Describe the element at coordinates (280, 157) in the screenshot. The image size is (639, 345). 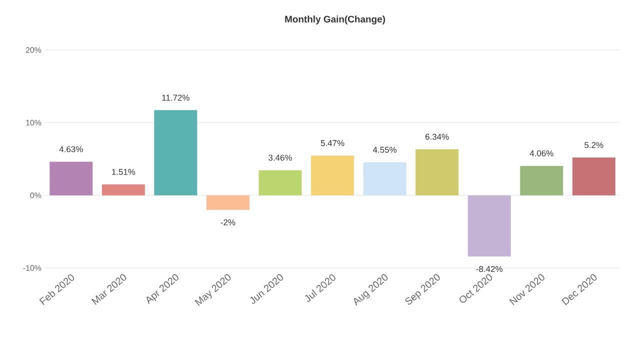
I see `data-label: 3.46%` at that location.